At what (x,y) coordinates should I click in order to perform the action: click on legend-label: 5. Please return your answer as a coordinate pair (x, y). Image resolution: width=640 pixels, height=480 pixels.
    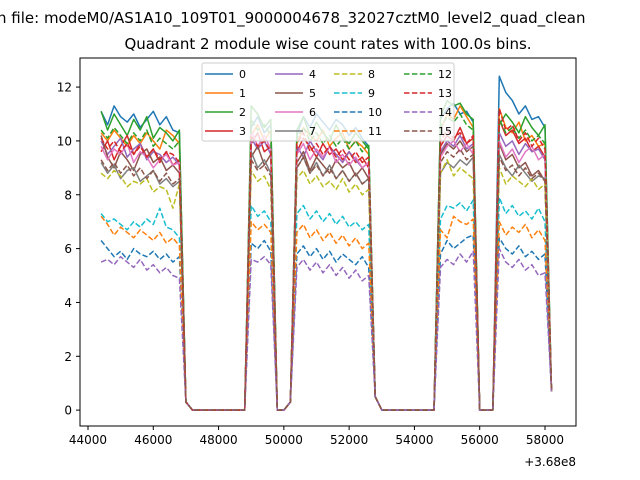
    Looking at the image, I should click on (312, 93).